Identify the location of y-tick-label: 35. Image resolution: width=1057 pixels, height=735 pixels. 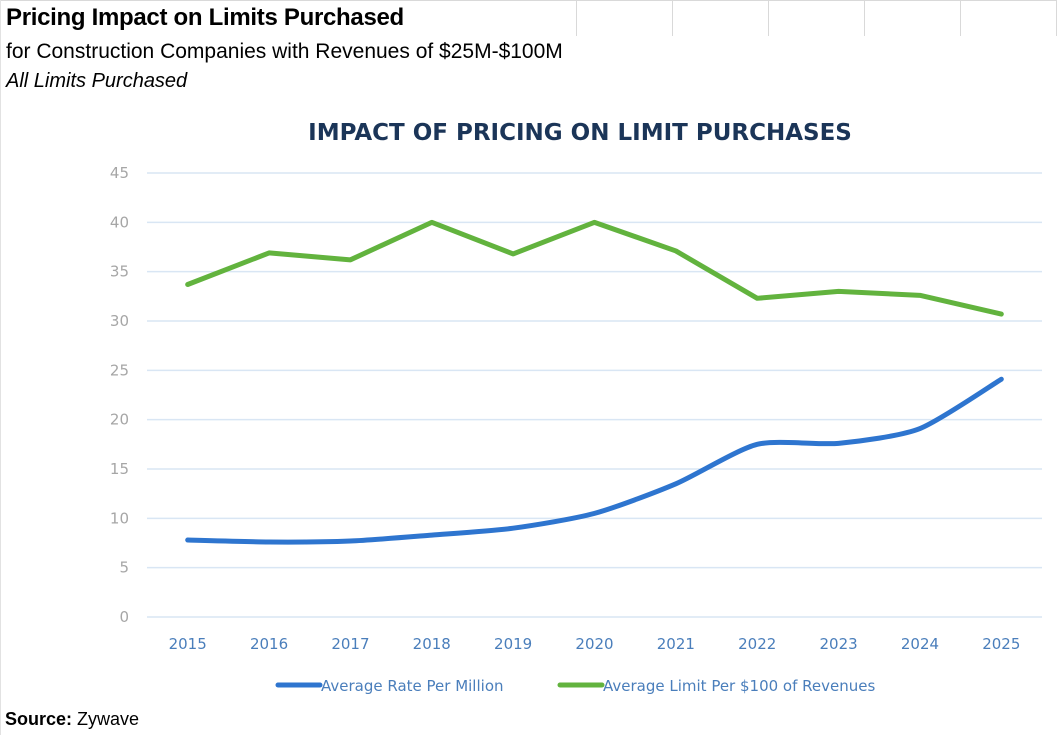
(119, 272).